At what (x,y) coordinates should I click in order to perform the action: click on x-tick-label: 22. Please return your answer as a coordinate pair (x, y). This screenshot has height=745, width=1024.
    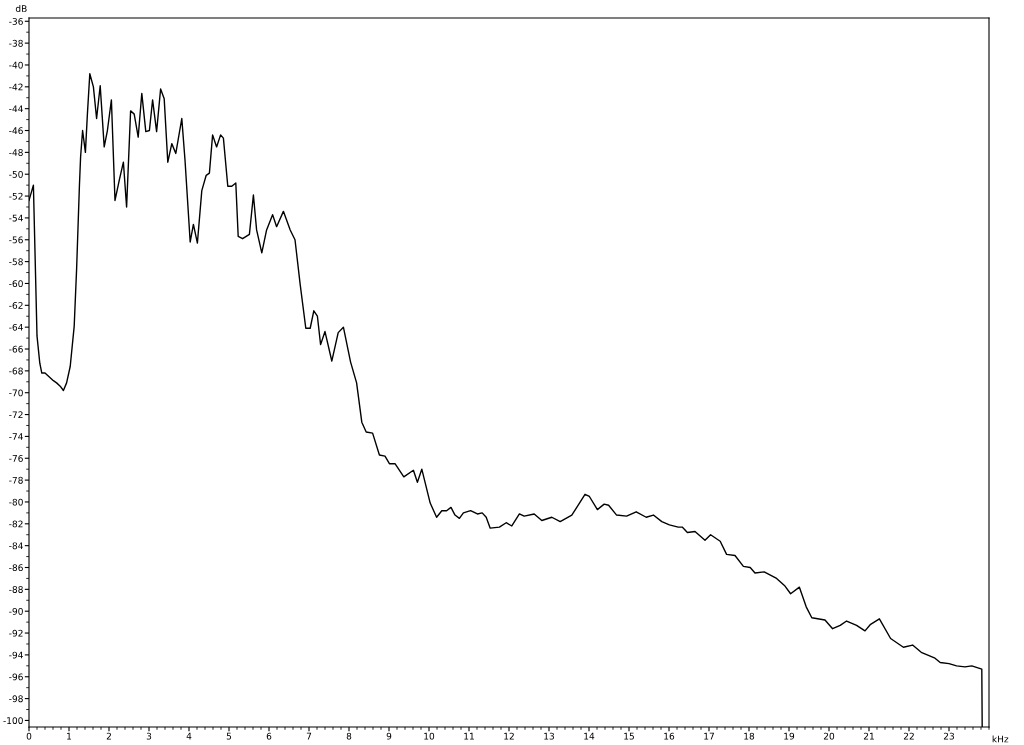
    Looking at the image, I should click on (908, 736).